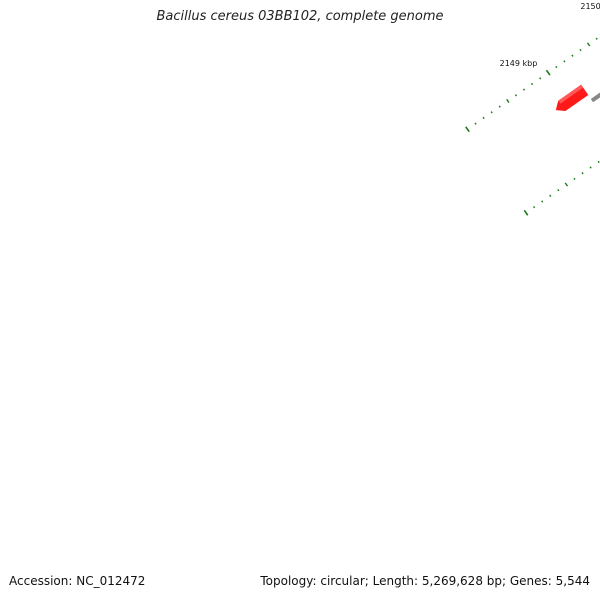 Image resolution: width=600 pixels, height=600 pixels. I want to click on backbone-line, so click(595, 97).